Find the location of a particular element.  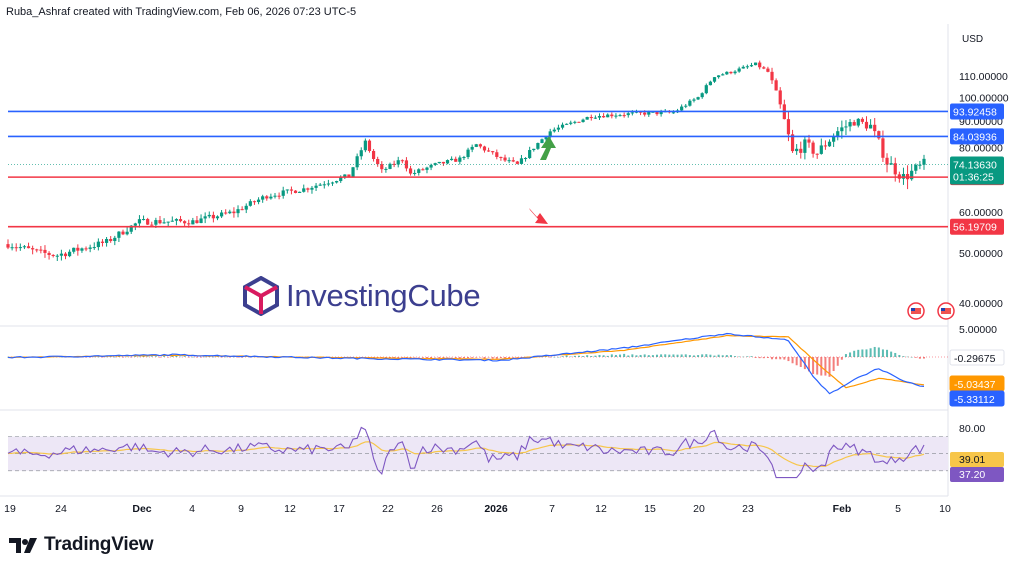

time-tick-label: 10 is located at coordinates (945, 509).